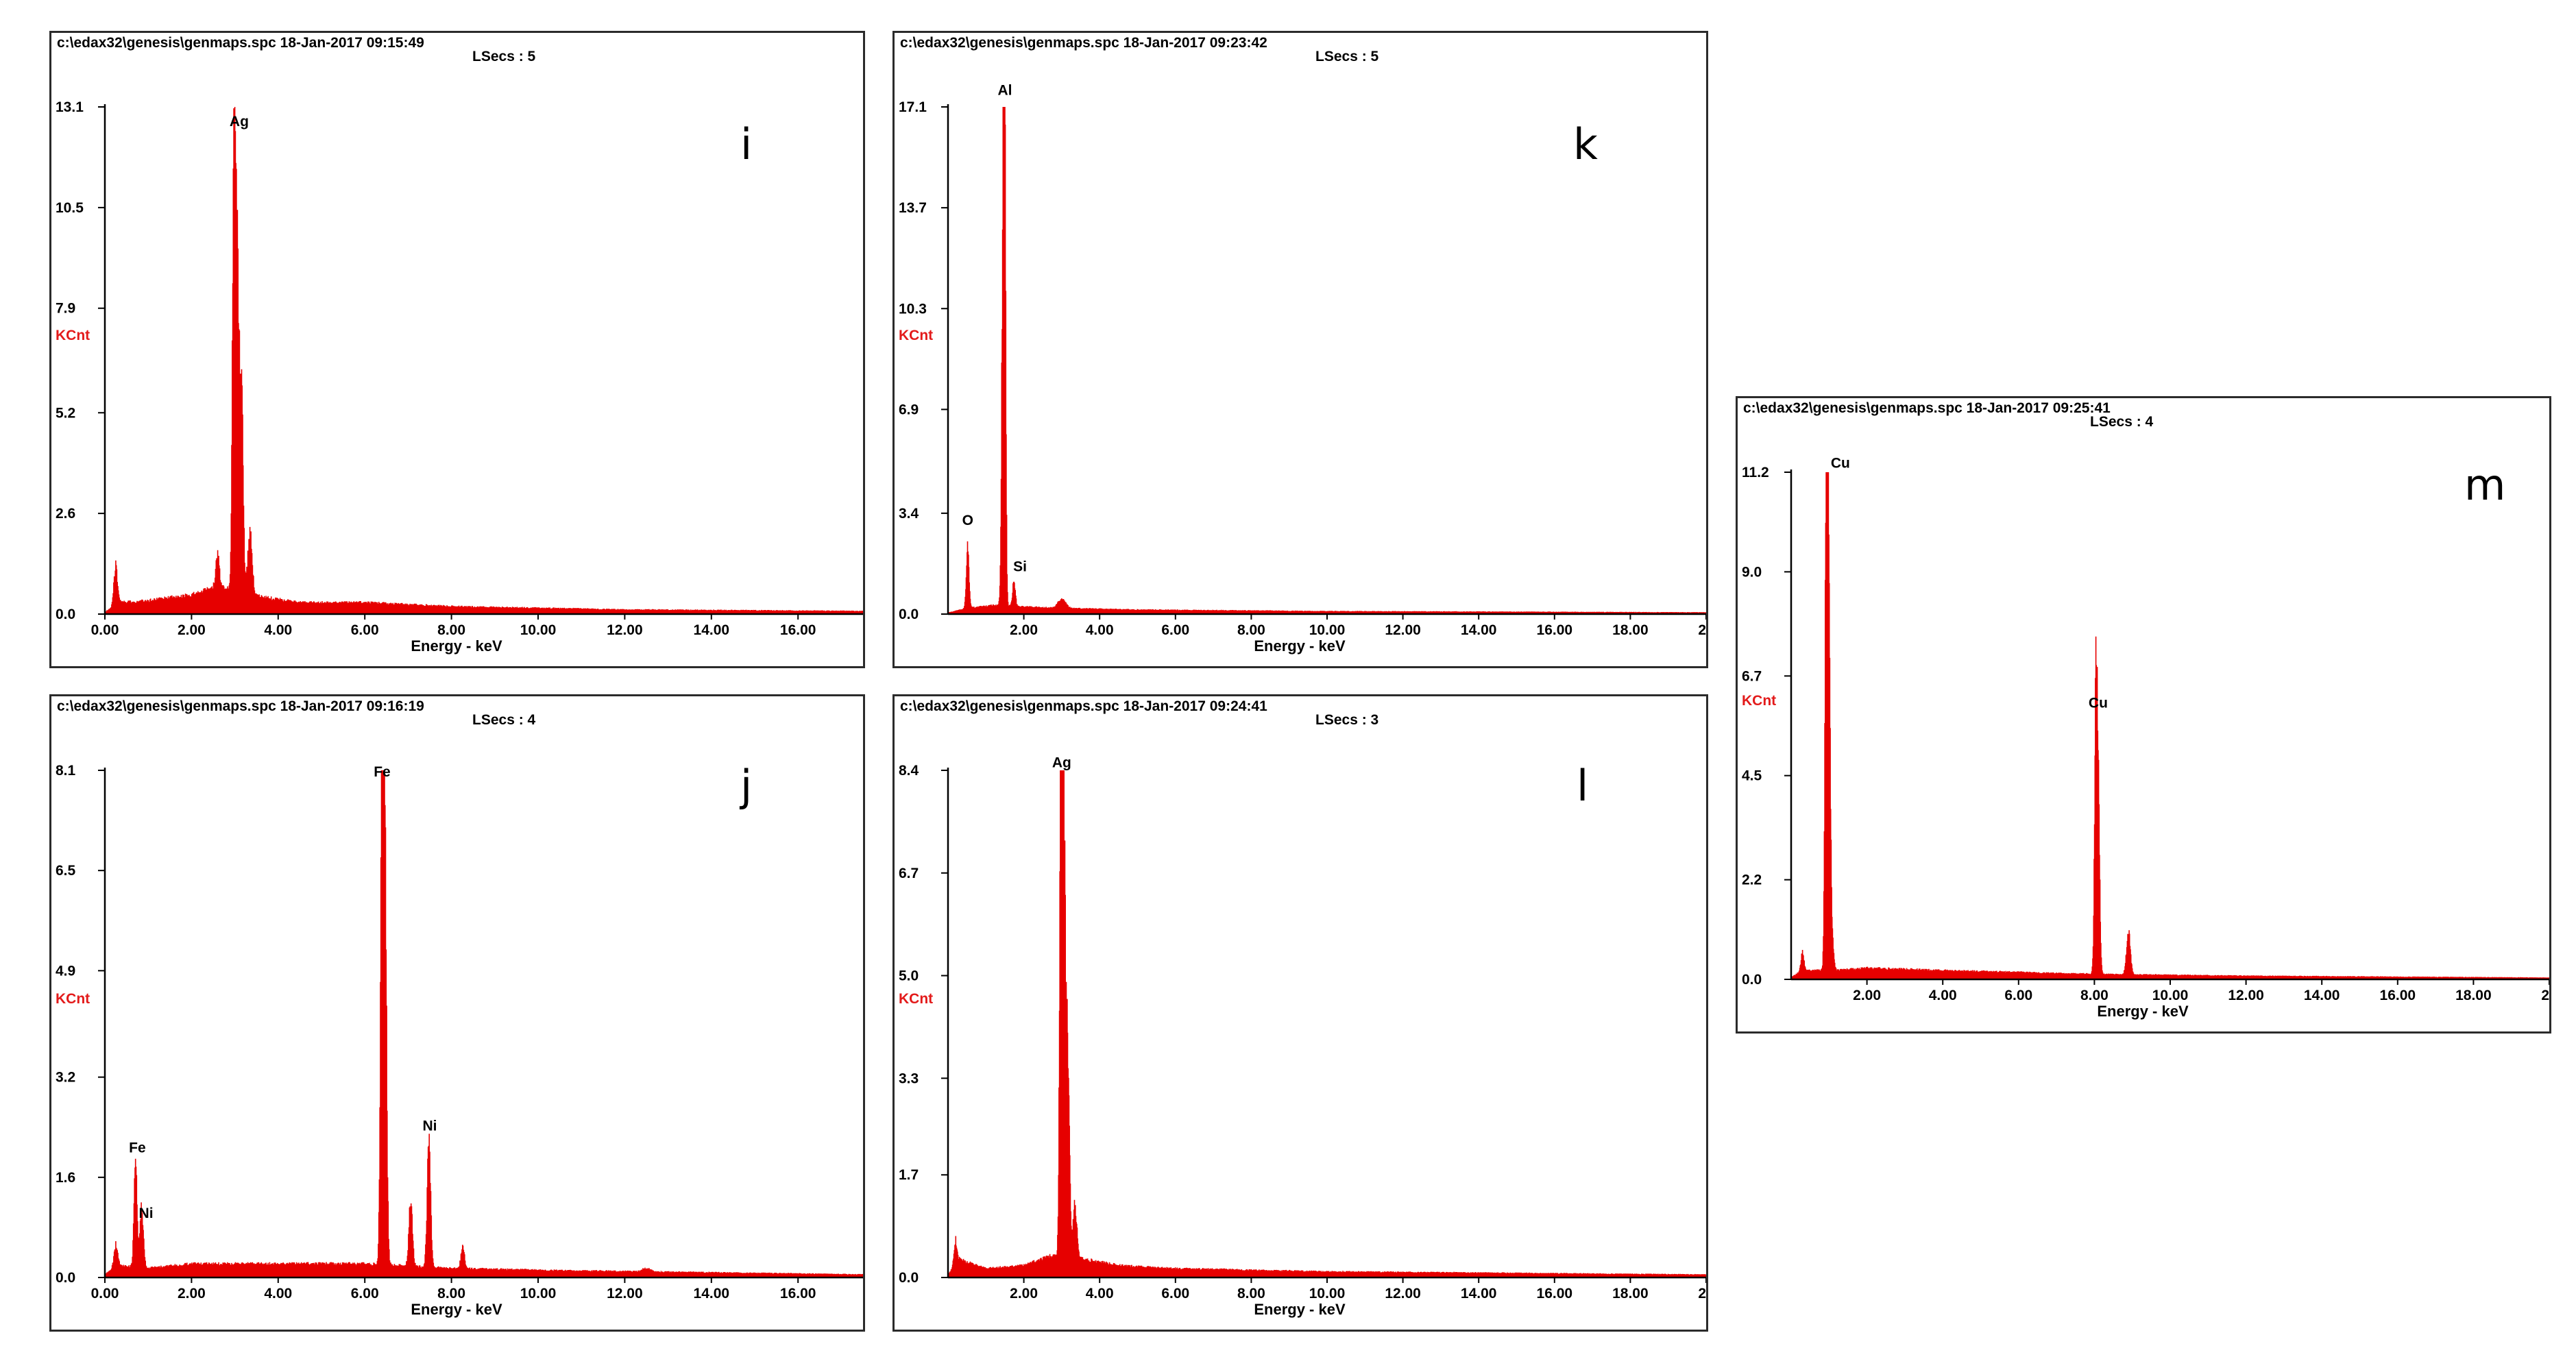 The width and height of the screenshot is (2576, 1357). Describe the element at coordinates (65, 514) in the screenshot. I see `y-tick-label: 2.6` at that location.